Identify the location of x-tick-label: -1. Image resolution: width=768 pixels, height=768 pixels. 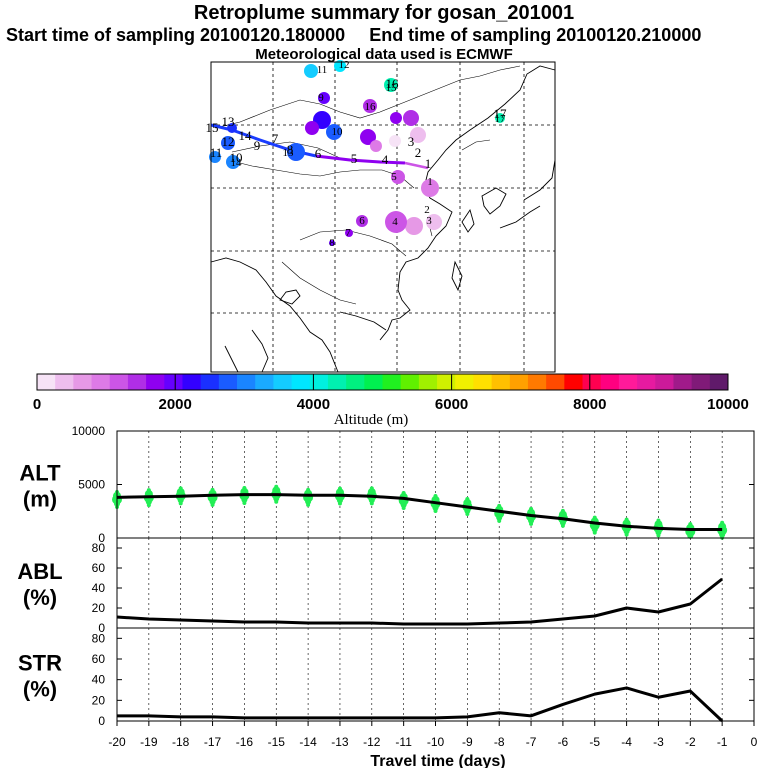
(722, 742).